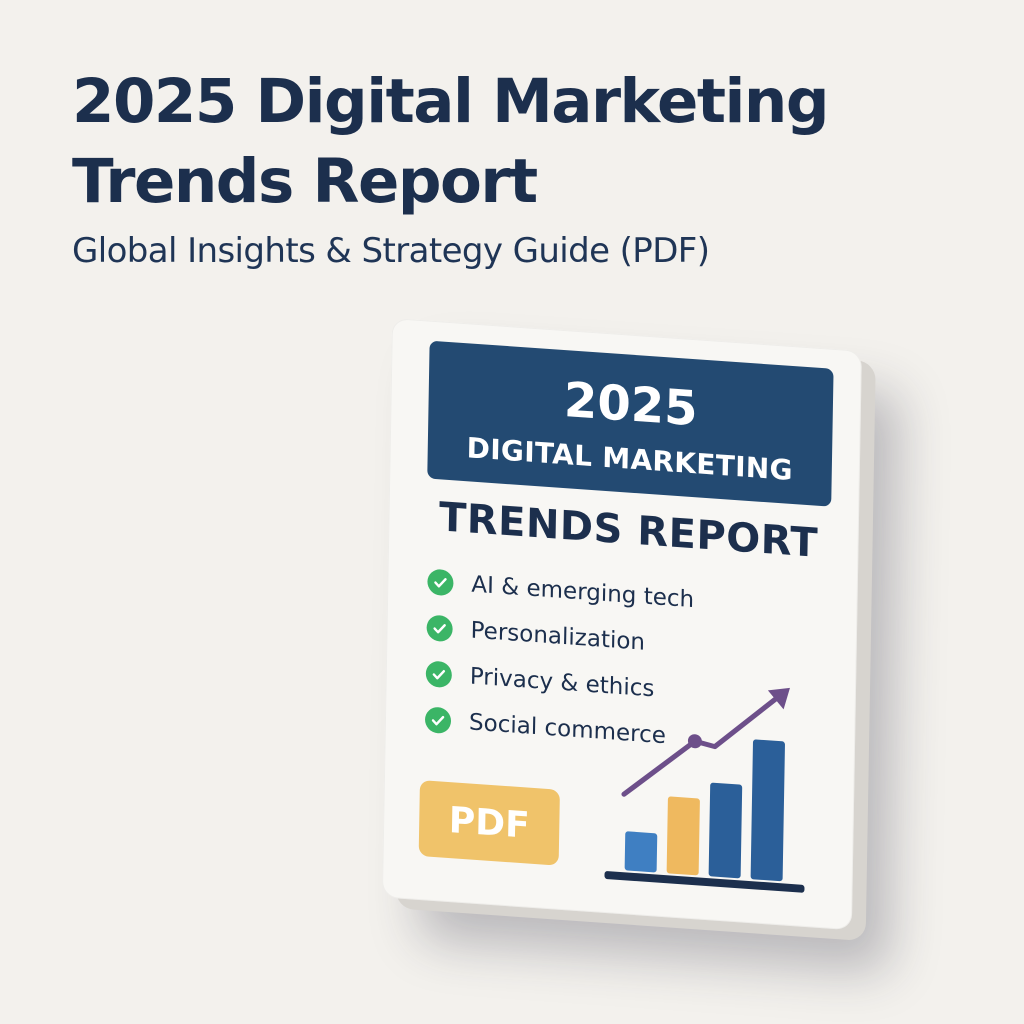 The height and width of the screenshot is (1024, 1024). Describe the element at coordinates (630, 423) in the screenshot. I see `cover-banner: 2025 DIGITAL MARKETING` at that location.